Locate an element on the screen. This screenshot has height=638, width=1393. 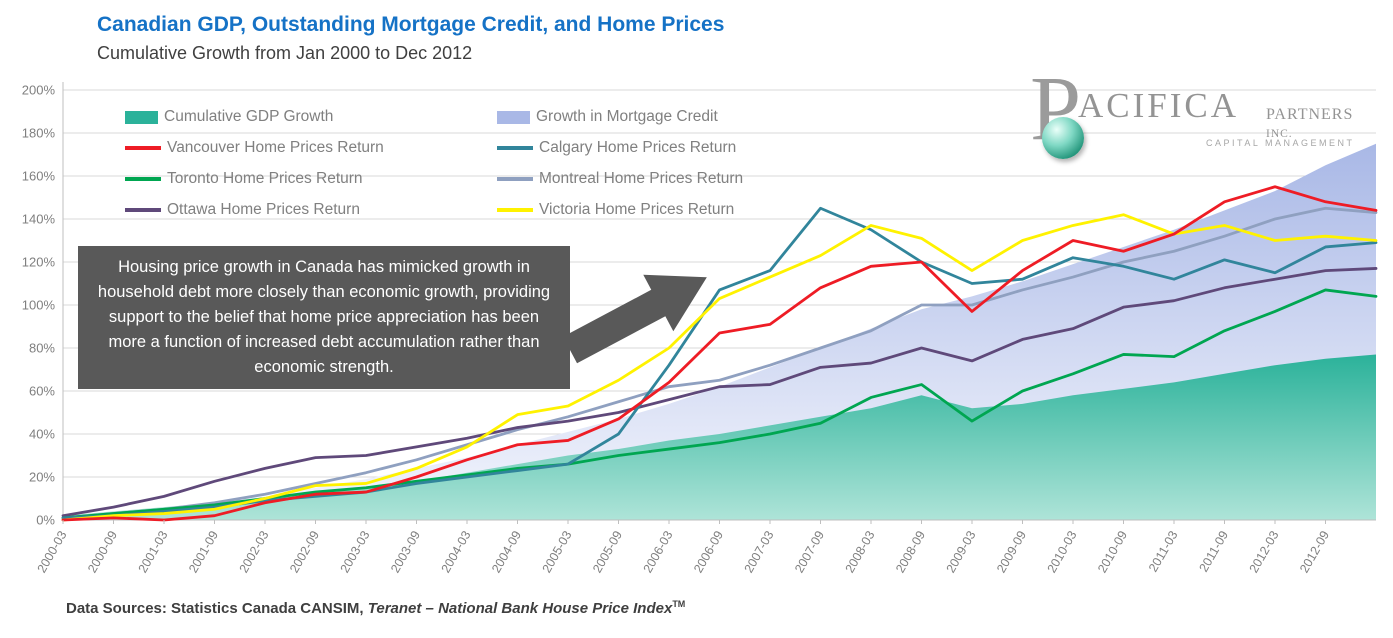
svg-text: 180% is located at coordinates (39, 133).